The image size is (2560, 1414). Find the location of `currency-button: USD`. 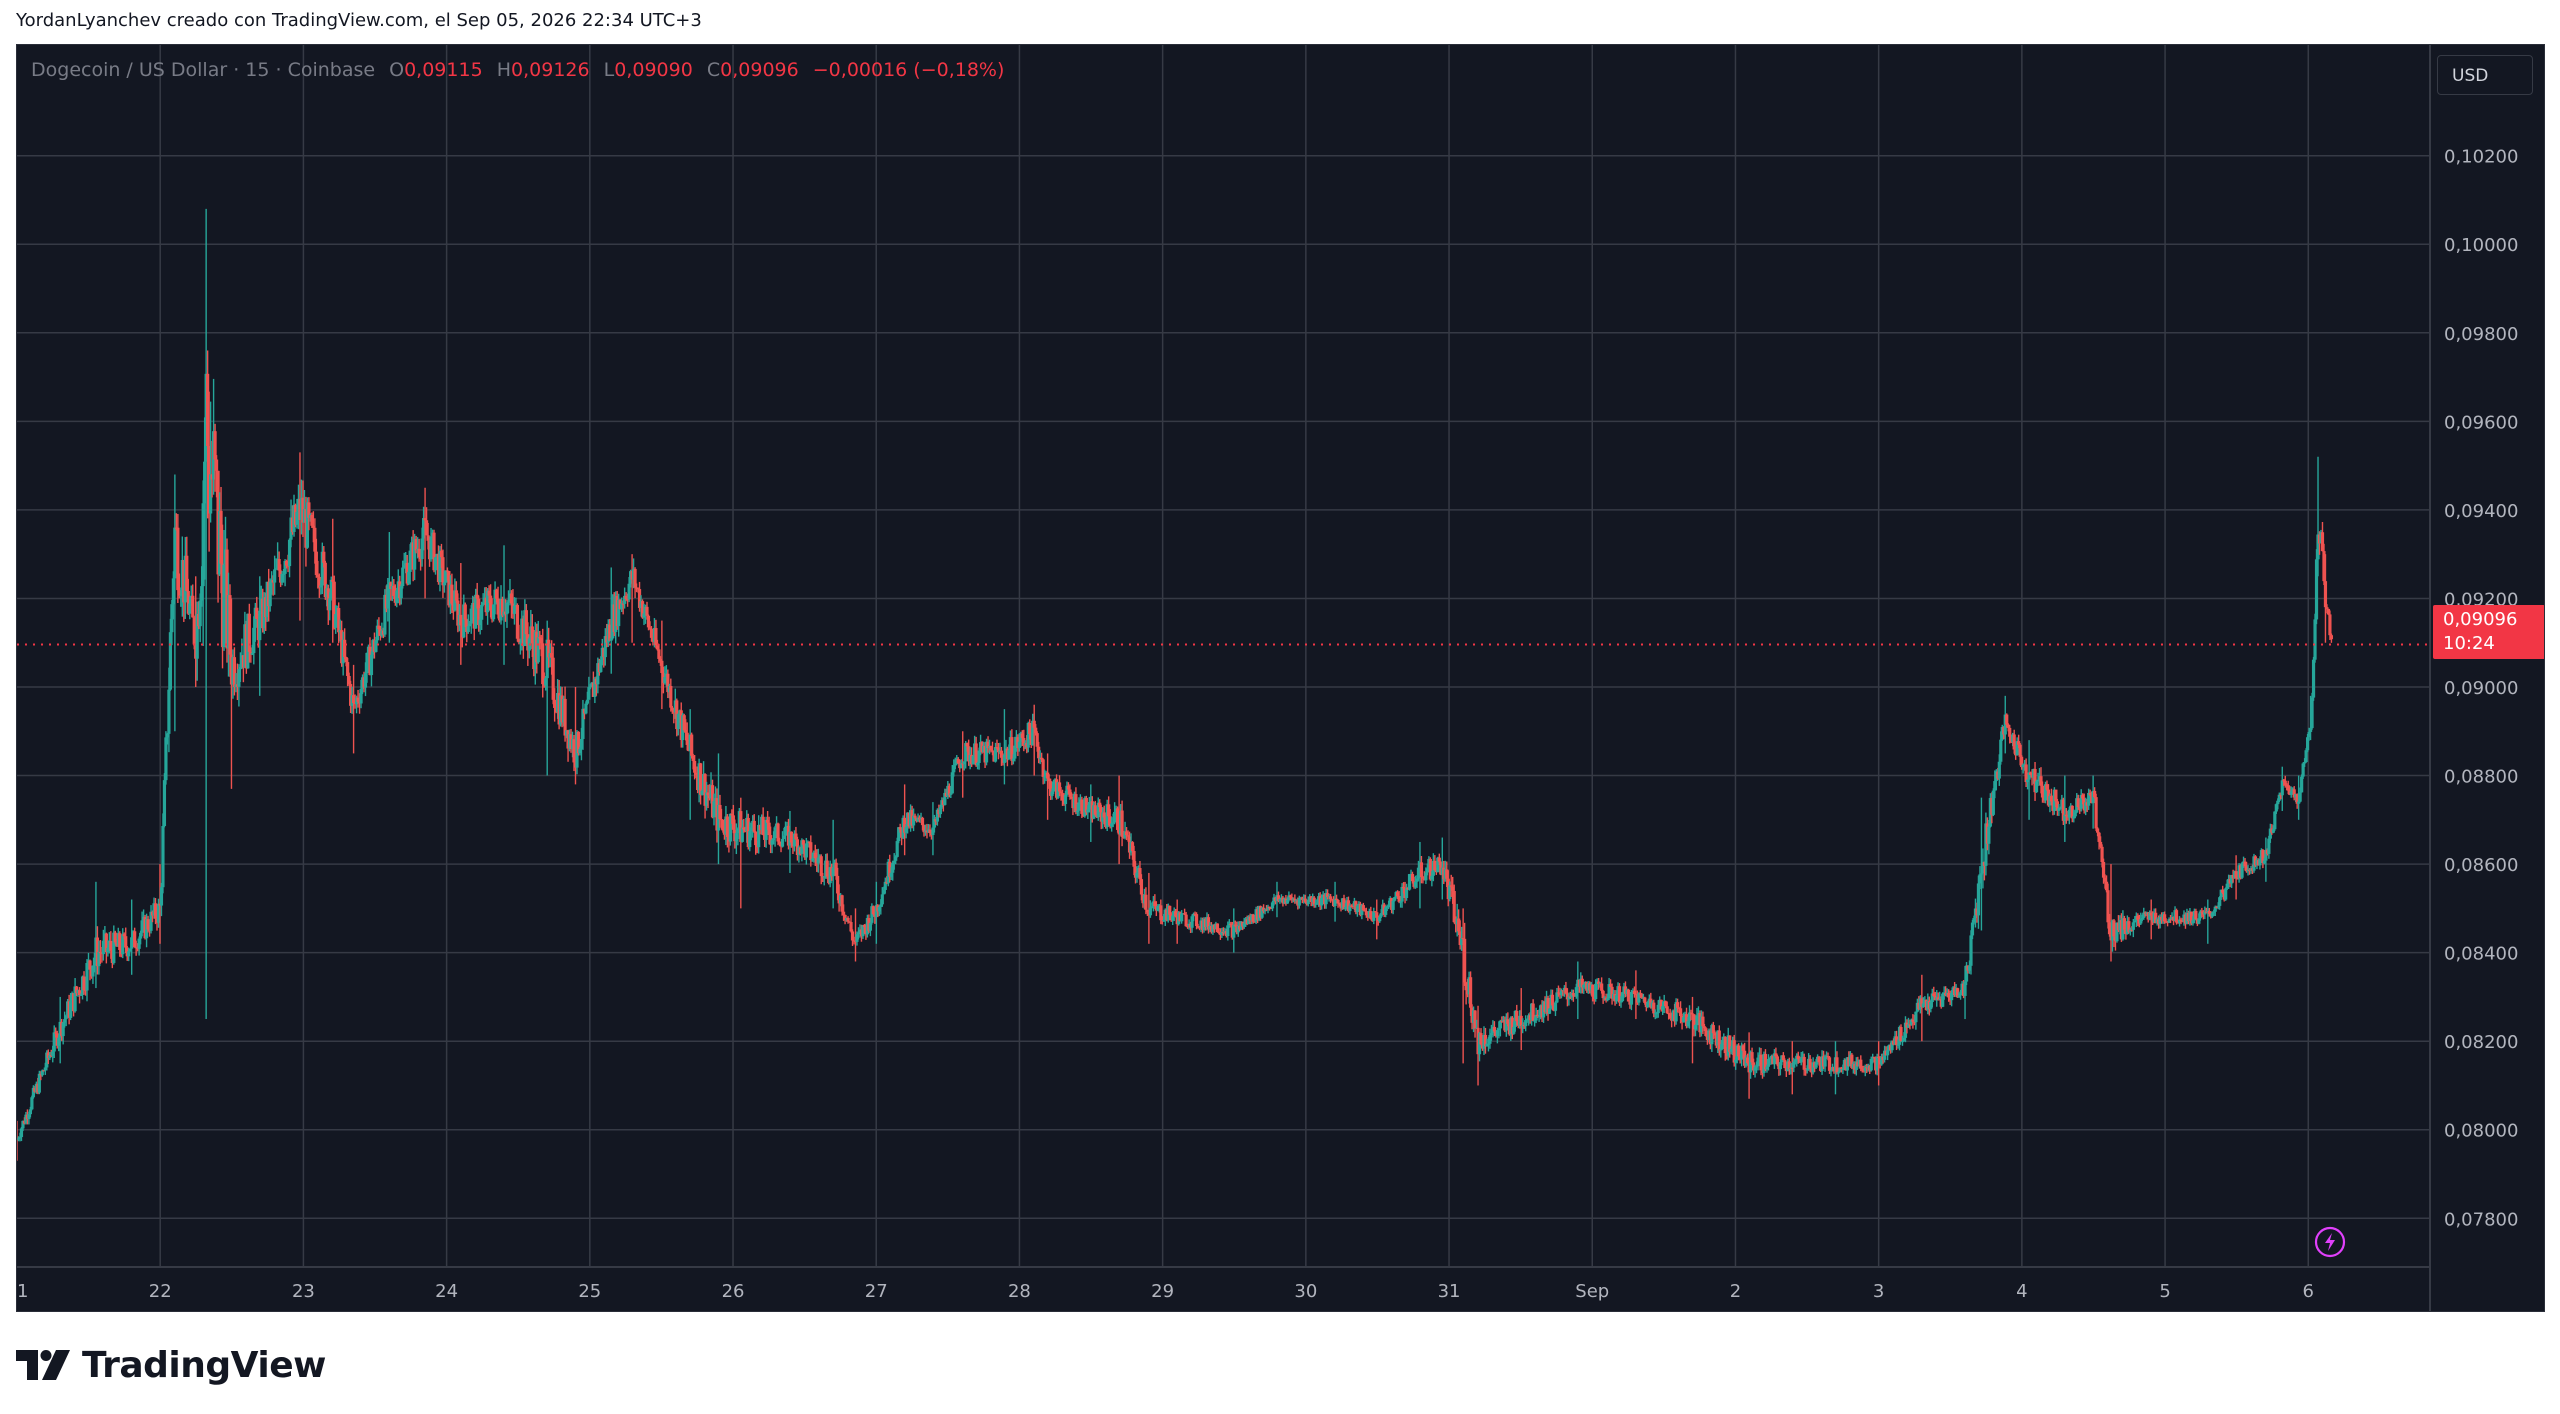

currency-button: USD is located at coordinates (2485, 75).